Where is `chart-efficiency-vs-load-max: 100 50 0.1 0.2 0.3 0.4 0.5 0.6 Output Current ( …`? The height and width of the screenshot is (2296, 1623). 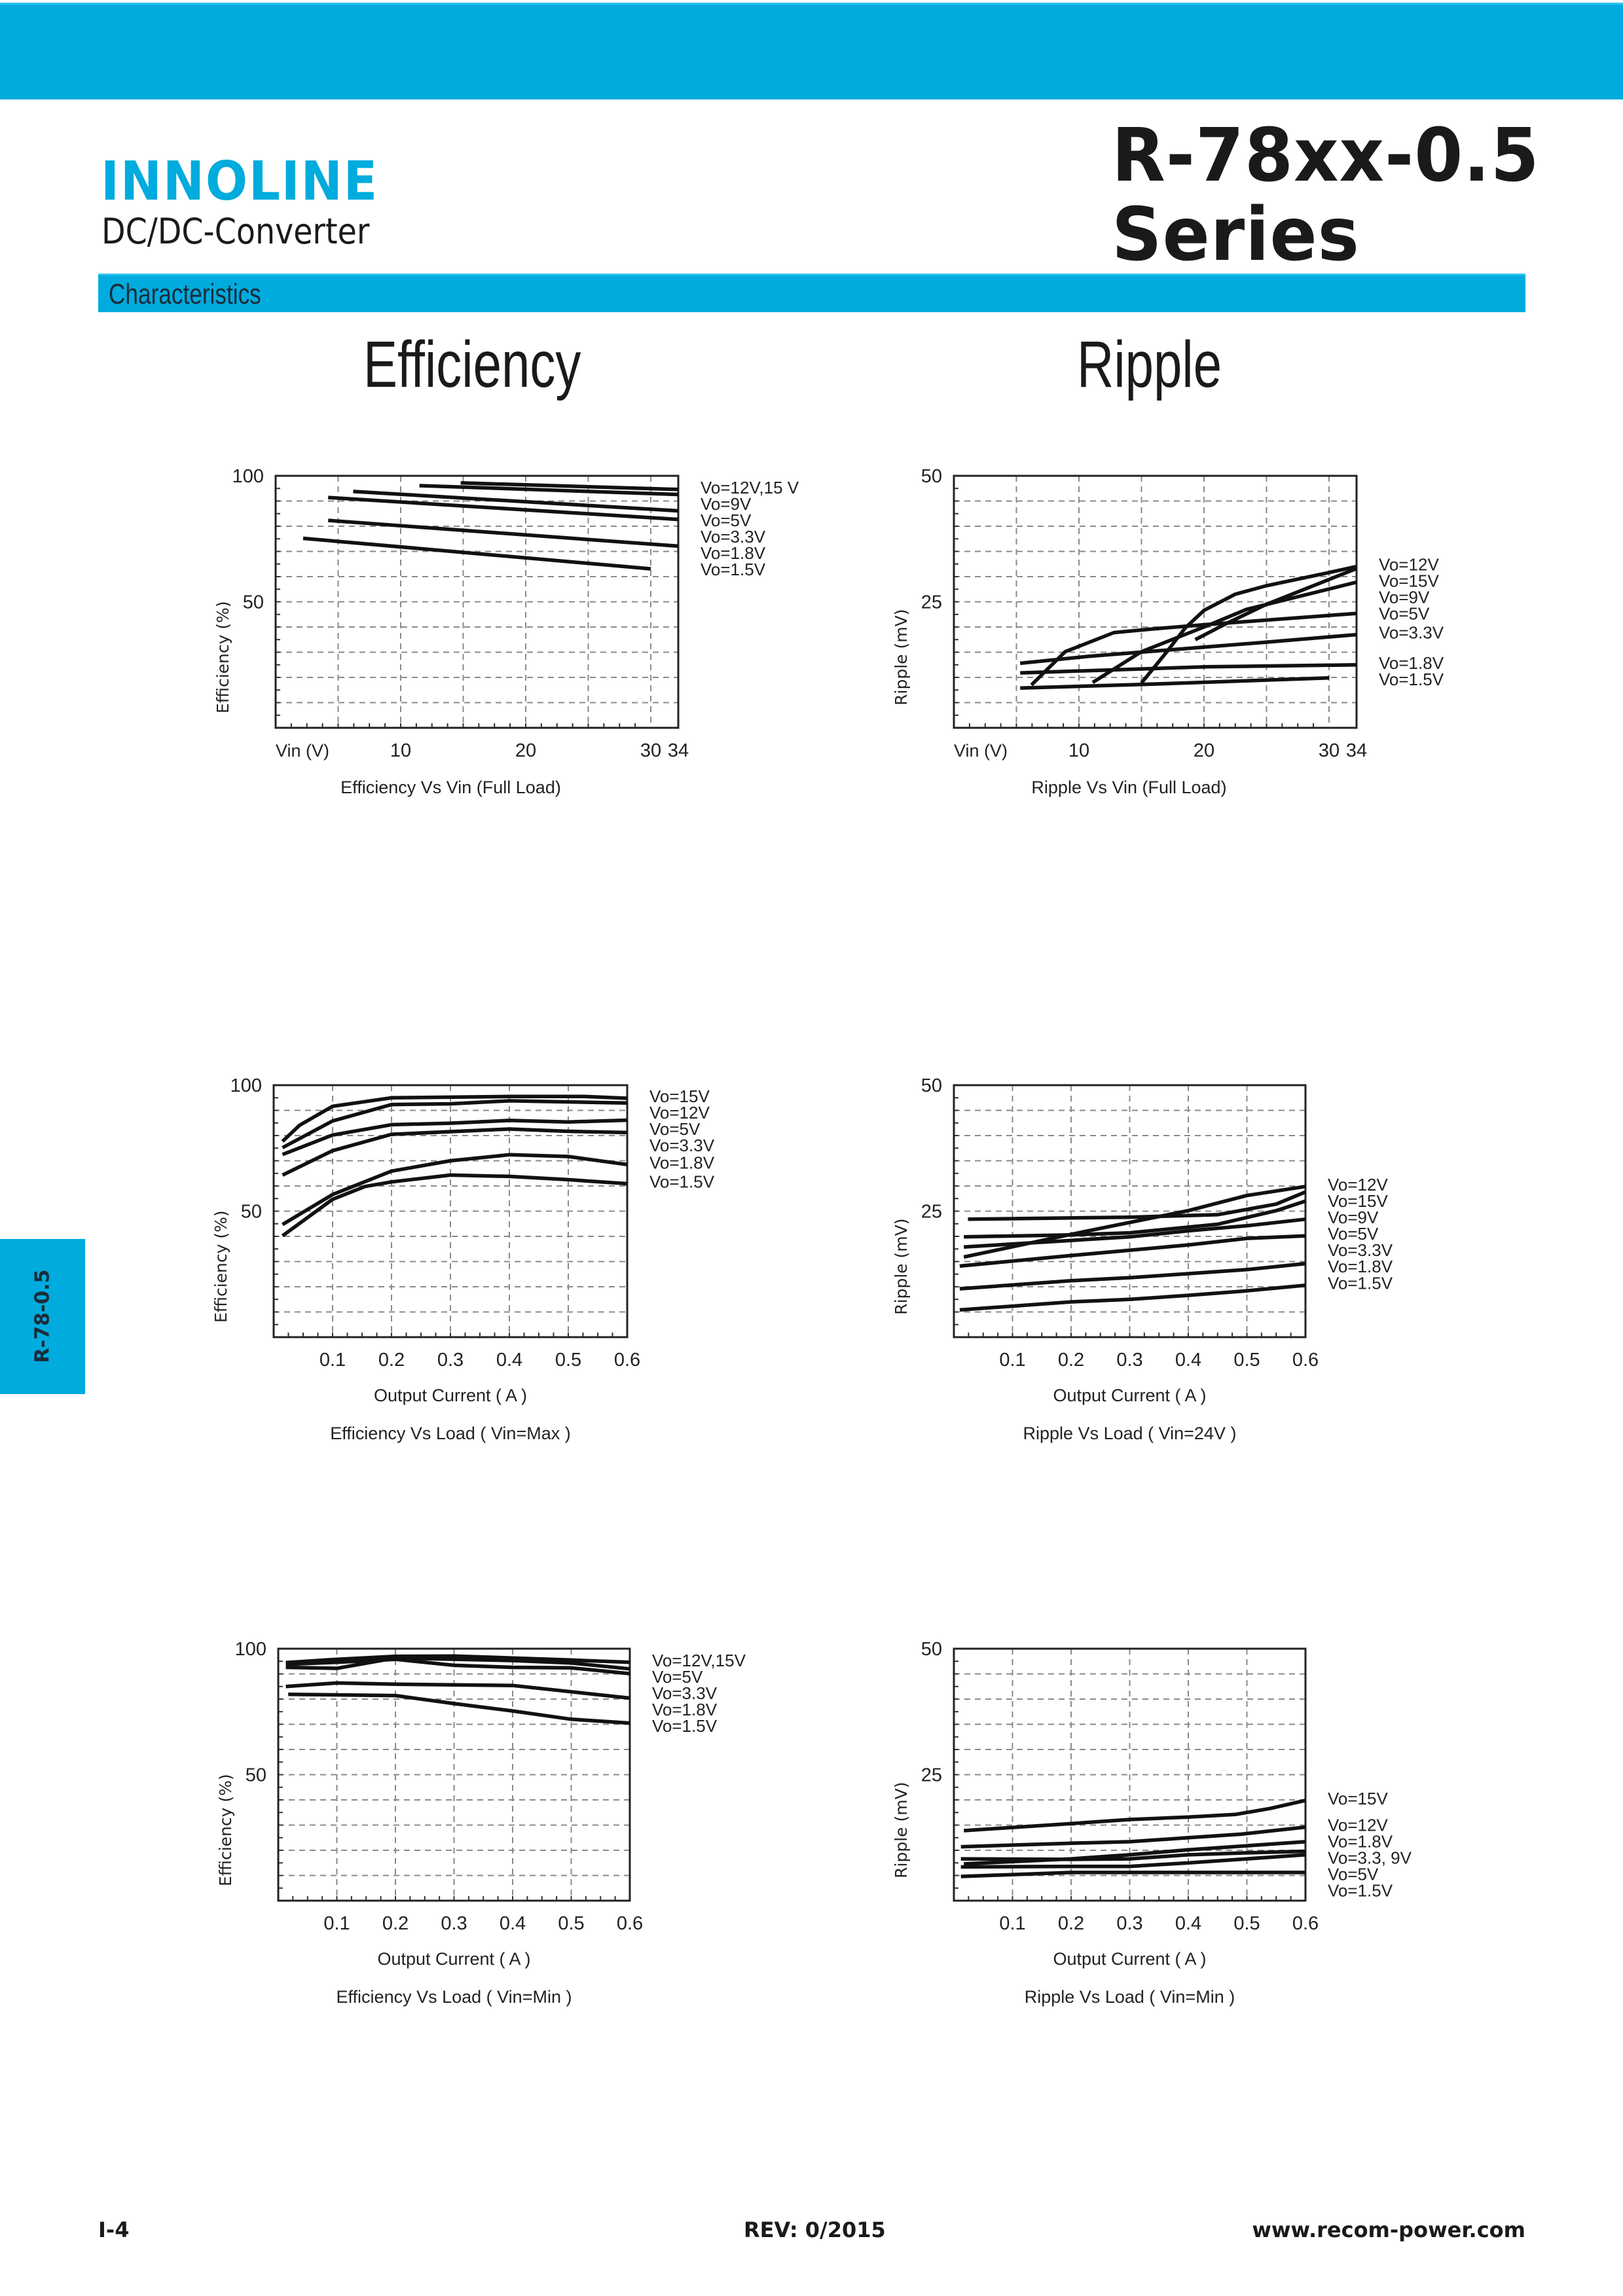
chart-efficiency-vs-load-max: 100 50 0.1 0.2 0.3 0.4 0.5 0.6 Output Current ( … is located at coordinates (463, 1259).